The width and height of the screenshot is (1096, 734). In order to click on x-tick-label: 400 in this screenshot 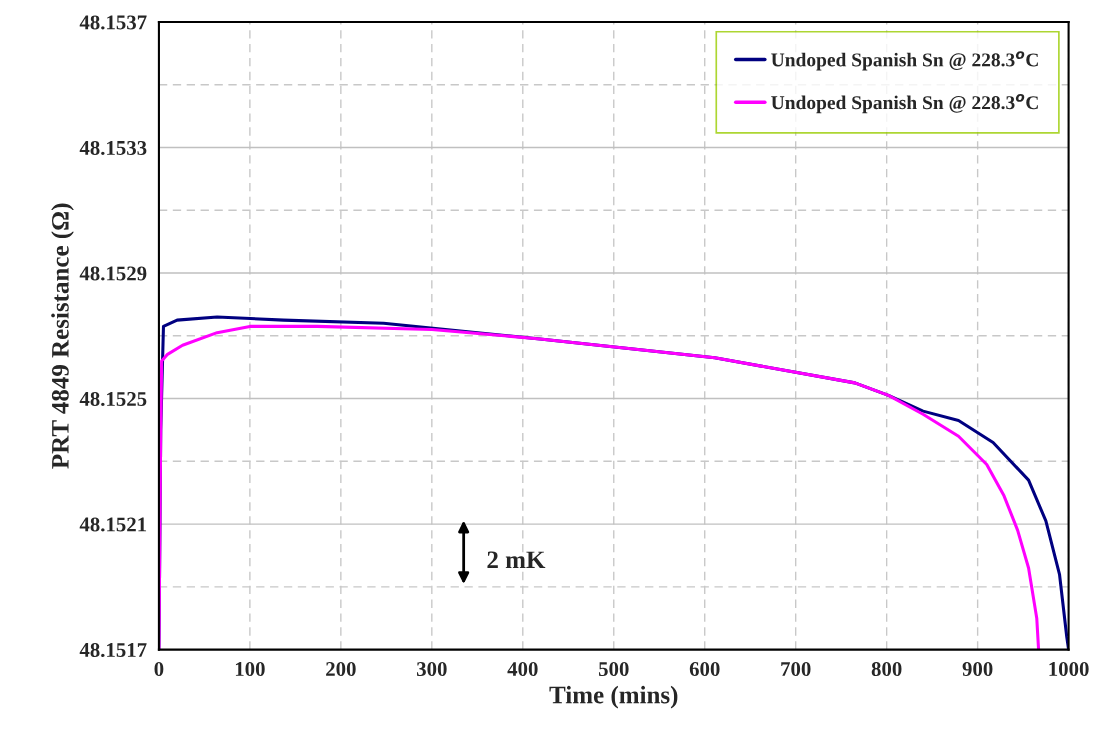, I will do `click(522, 669)`.